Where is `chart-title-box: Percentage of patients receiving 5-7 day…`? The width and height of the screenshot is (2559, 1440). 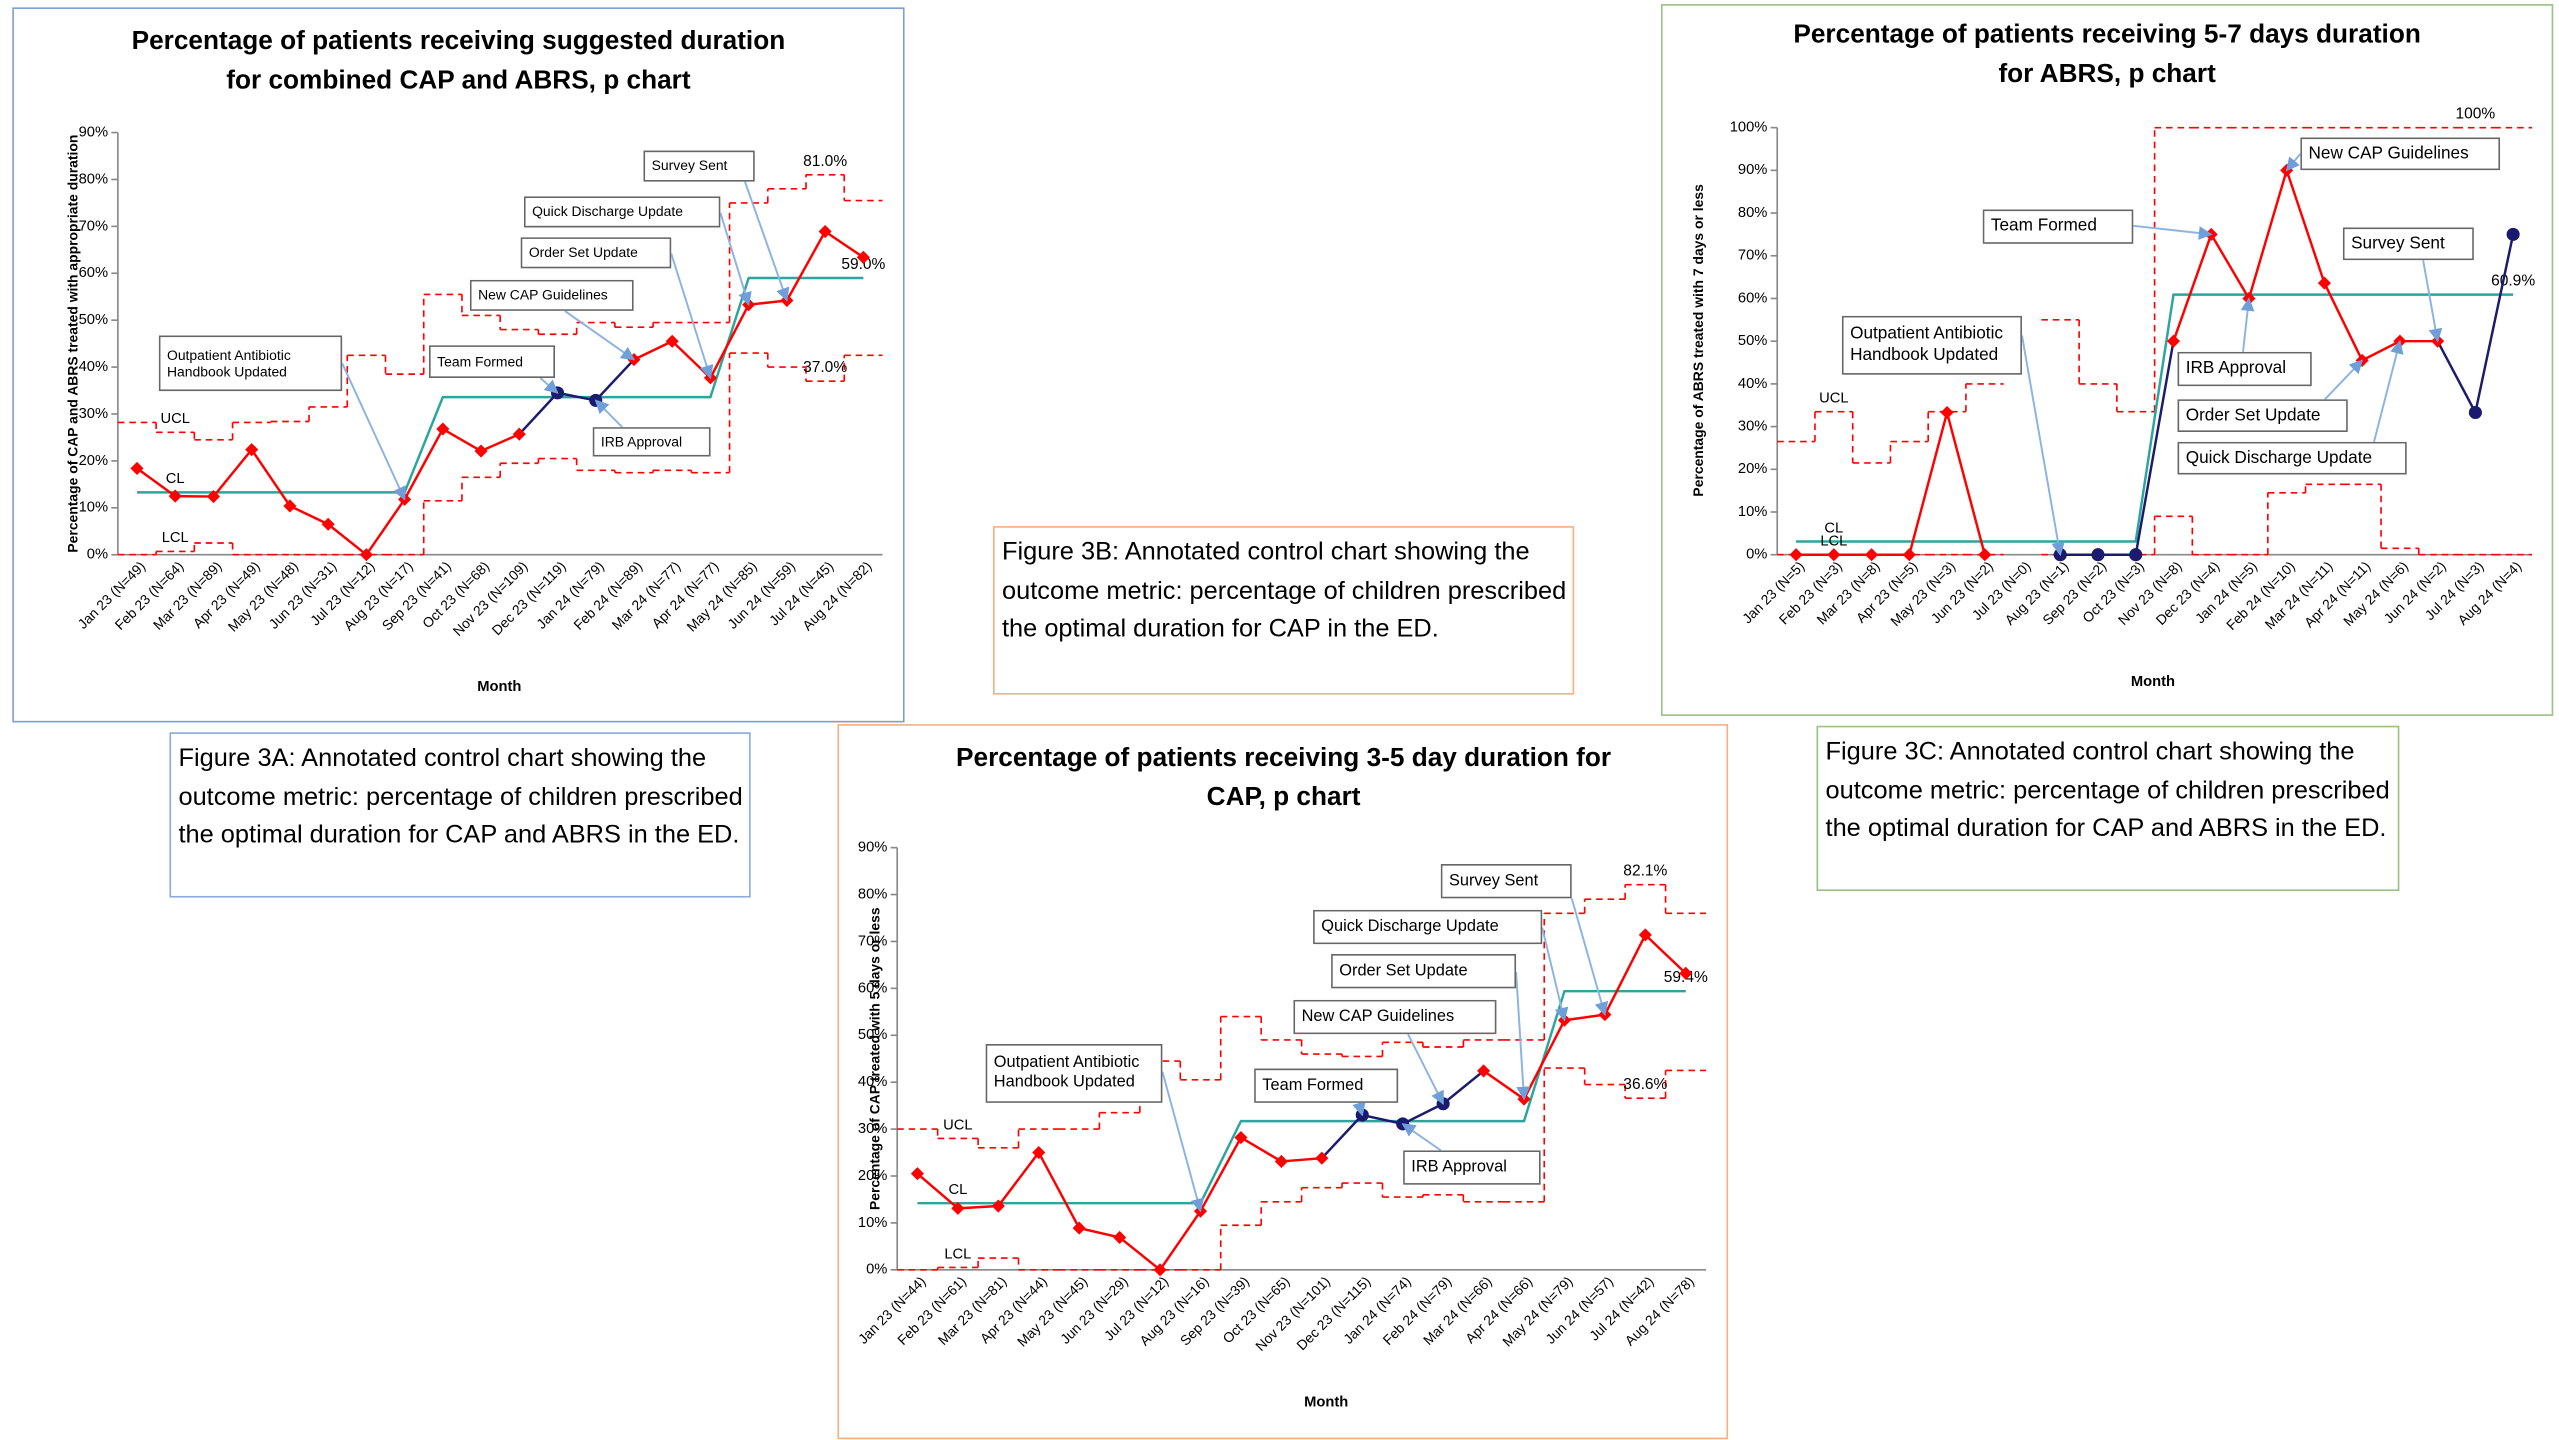 chart-title-box: Percentage of patients receiving 5-7 day… is located at coordinates (2107, 55).